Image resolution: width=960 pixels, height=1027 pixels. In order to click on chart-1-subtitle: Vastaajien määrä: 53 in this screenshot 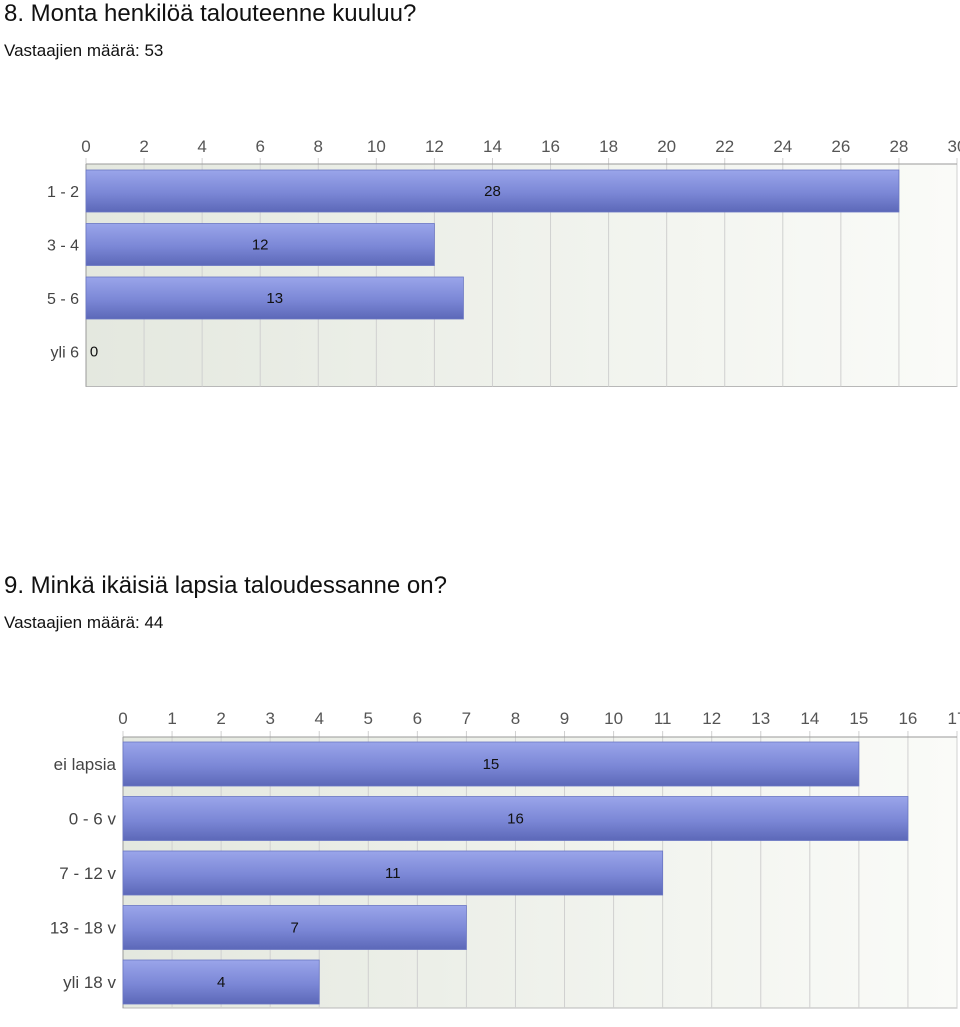, I will do `click(84, 50)`.